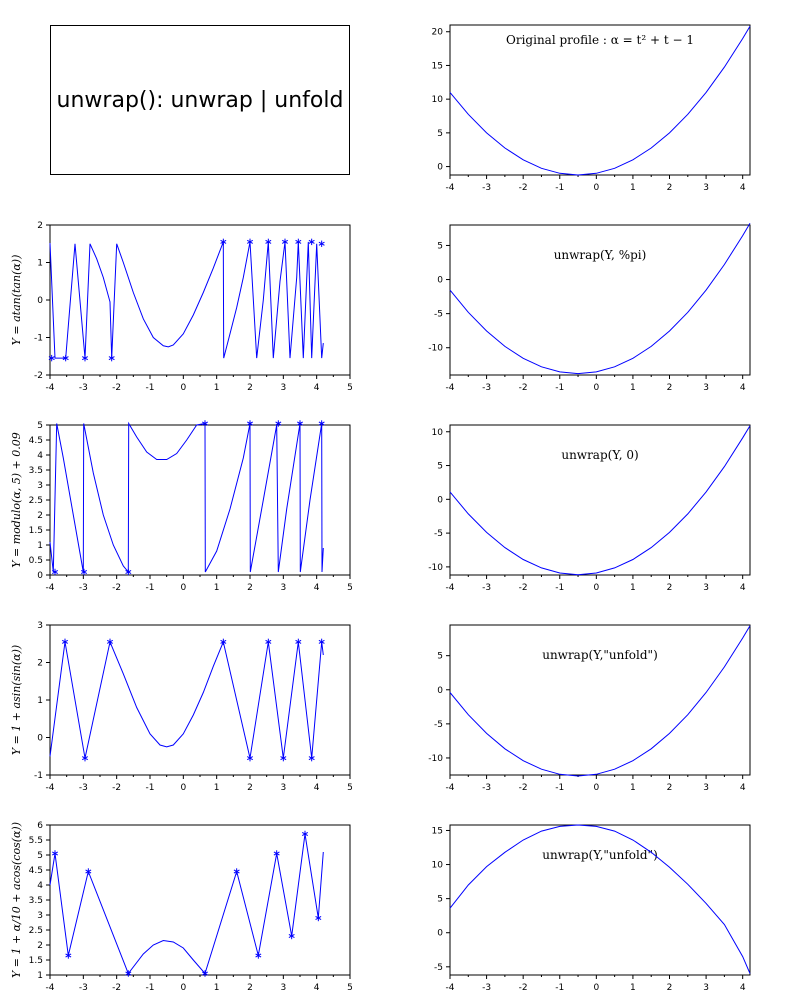  I want to click on y-tick-label: 10, so click(438, 100).